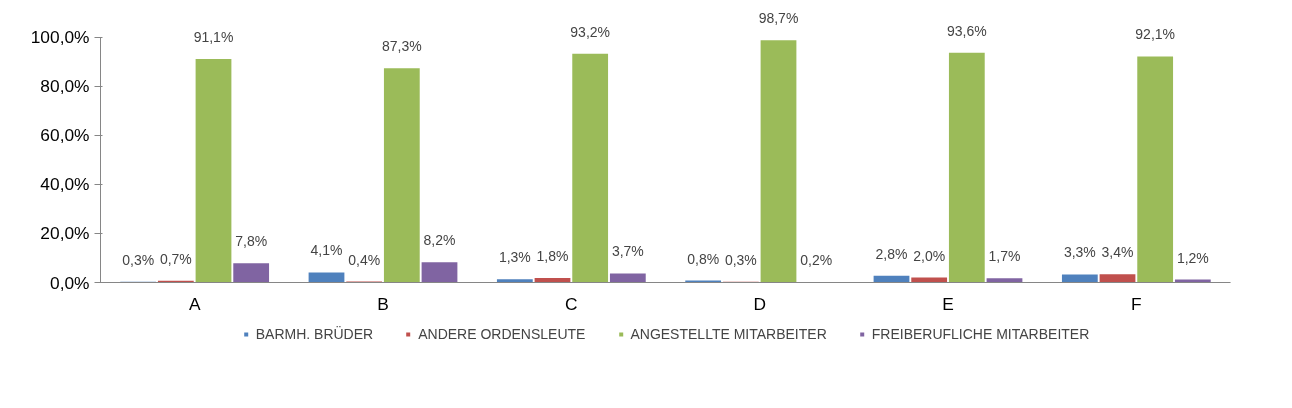  Describe the element at coordinates (571, 303) in the screenshot. I see `x-tick-label: C` at that location.